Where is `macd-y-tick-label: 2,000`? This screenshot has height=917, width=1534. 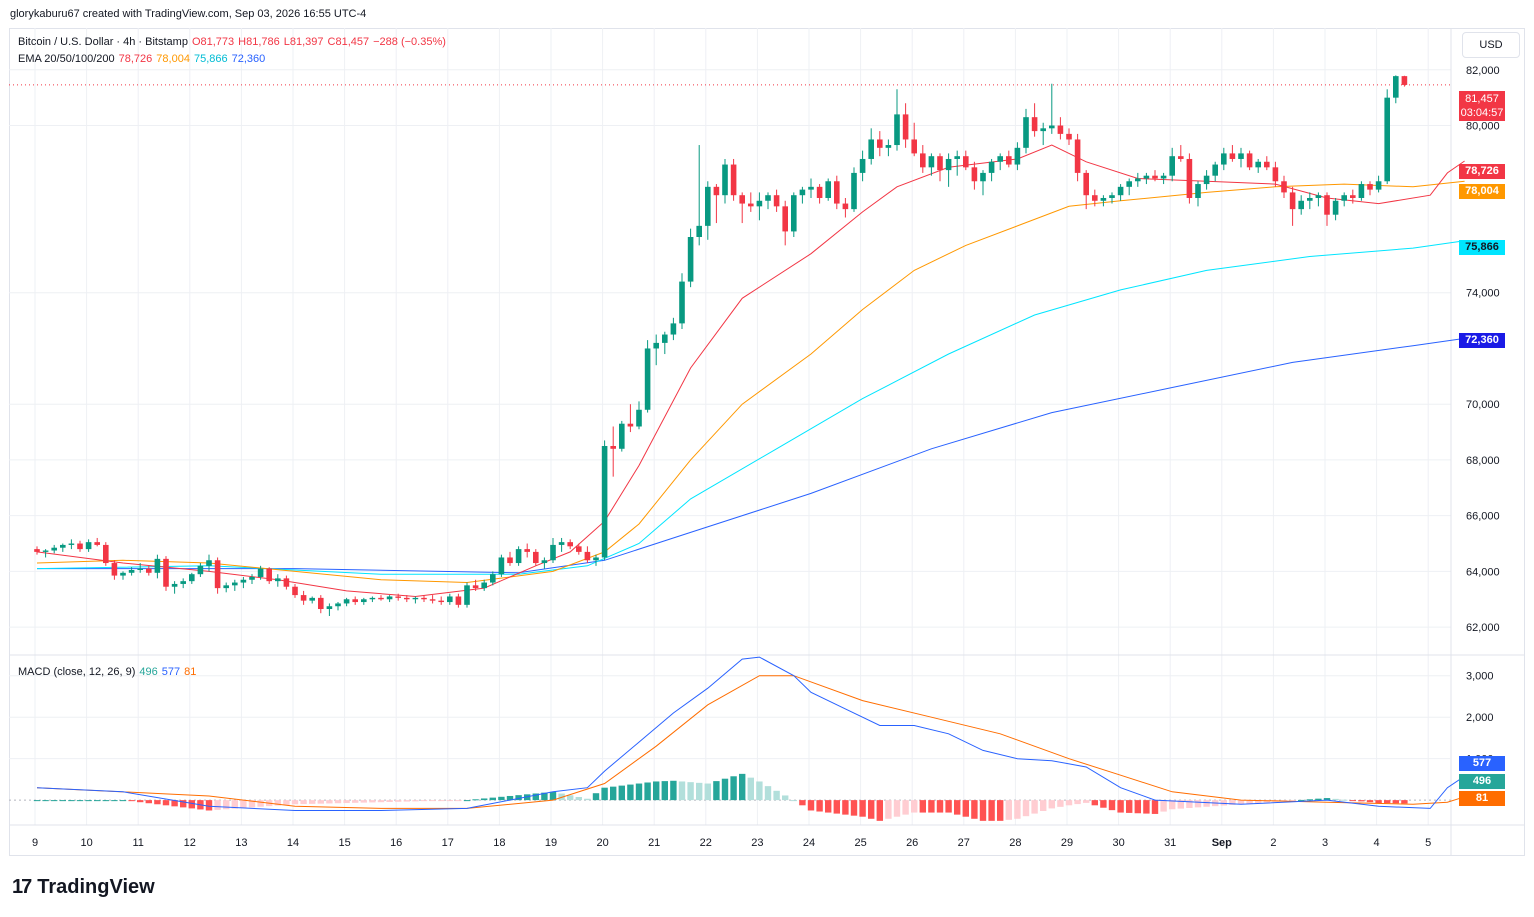
macd-y-tick-label: 2,000 is located at coordinates (1480, 718).